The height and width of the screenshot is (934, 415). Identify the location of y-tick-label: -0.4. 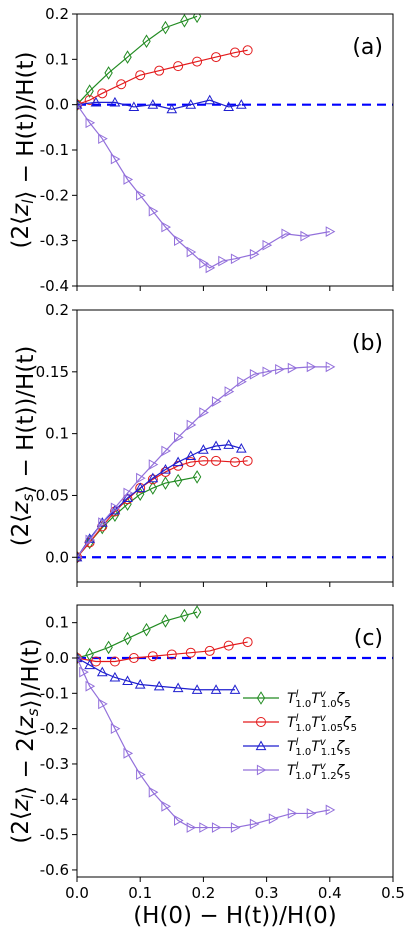
(54, 799).